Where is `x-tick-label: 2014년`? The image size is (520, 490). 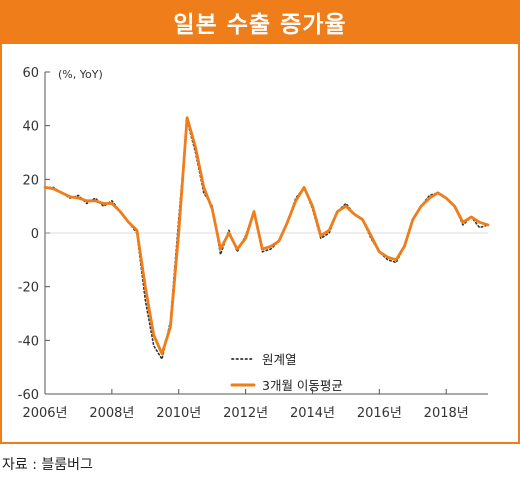
x-tick-label: 2014년 is located at coordinates (312, 413).